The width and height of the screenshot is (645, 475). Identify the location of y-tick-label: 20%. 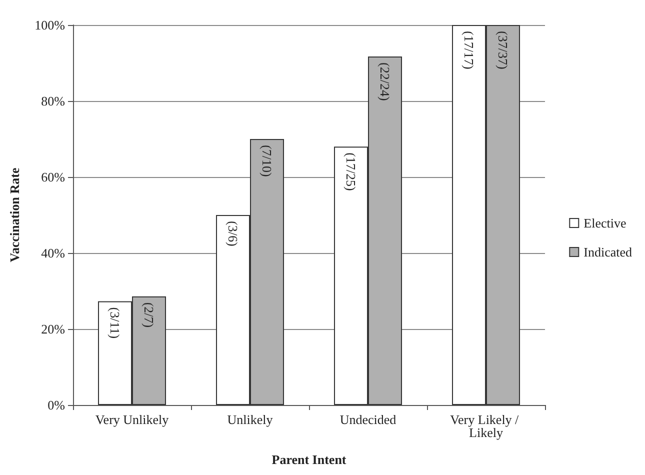
(53, 329).